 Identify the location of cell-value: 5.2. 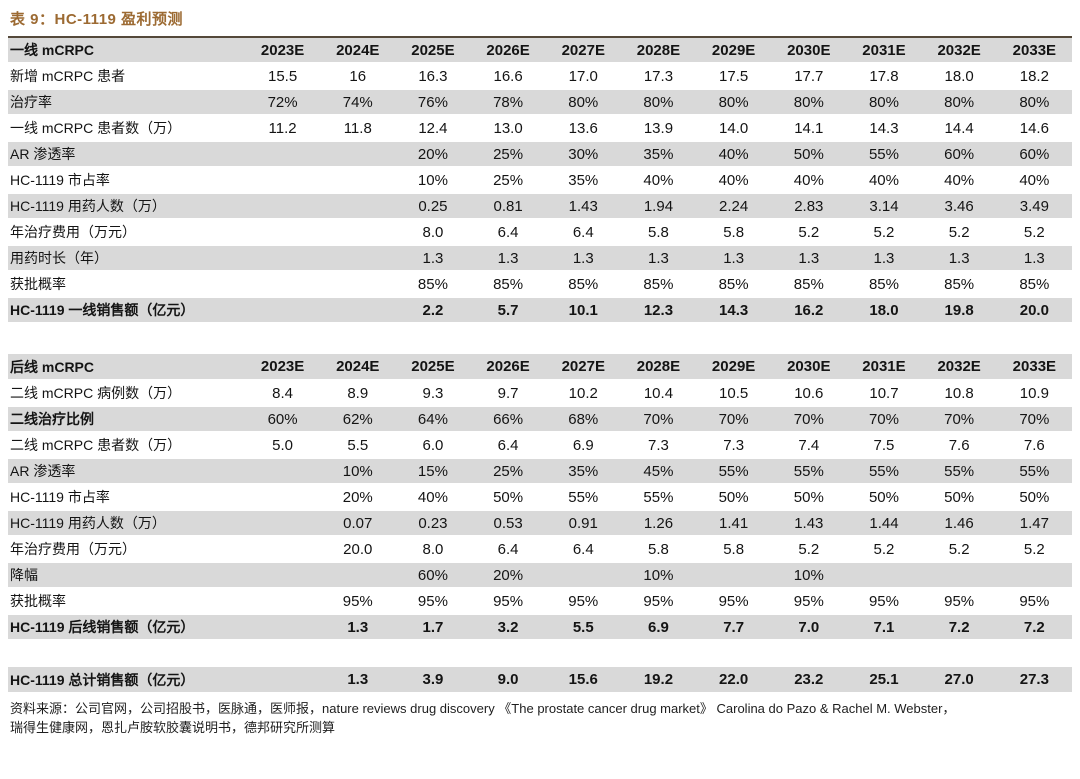
(809, 549).